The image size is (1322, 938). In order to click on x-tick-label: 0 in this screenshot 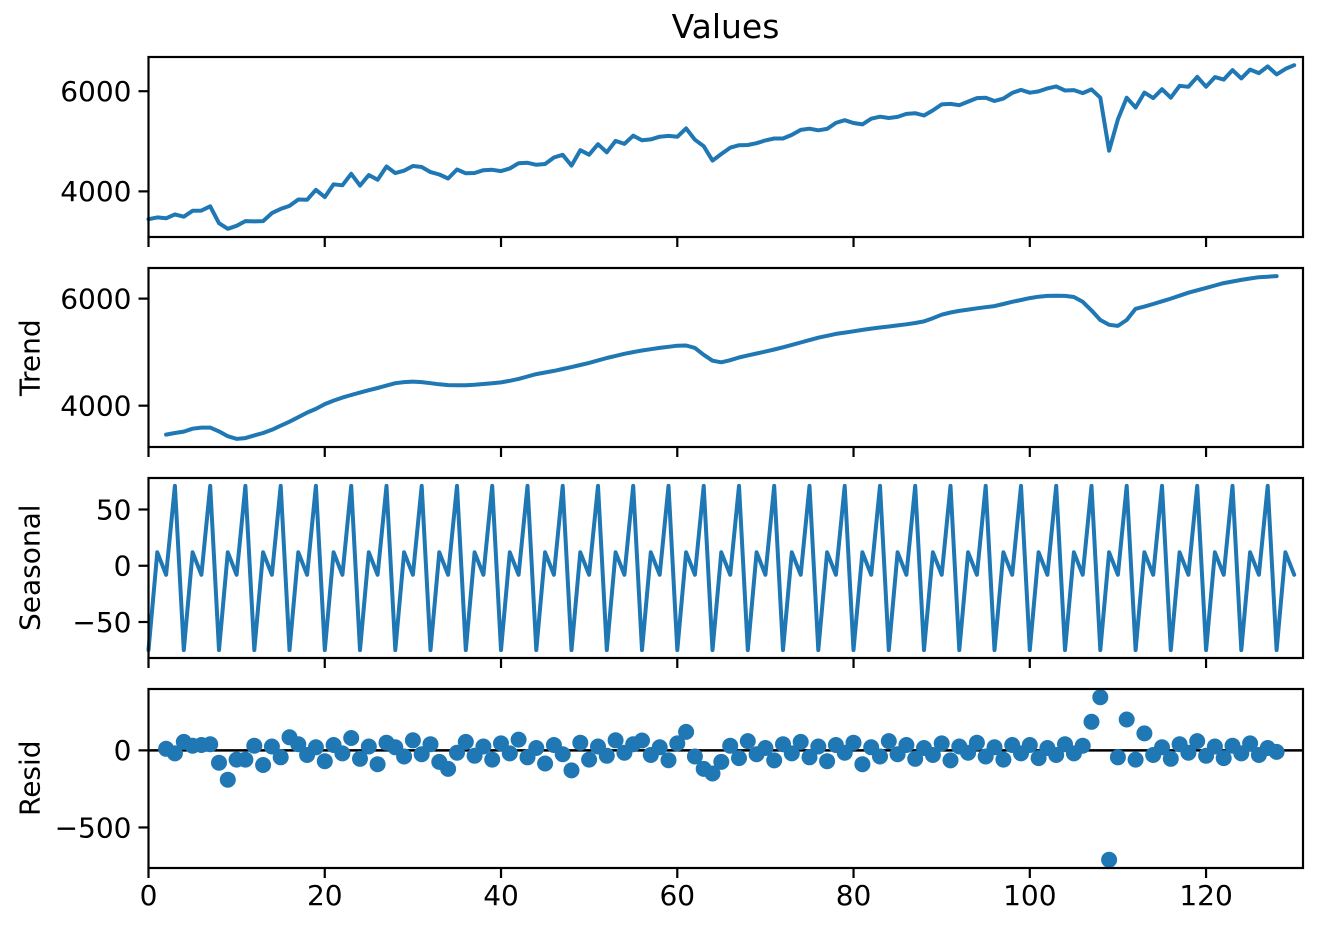, I will do `click(149, 895)`.